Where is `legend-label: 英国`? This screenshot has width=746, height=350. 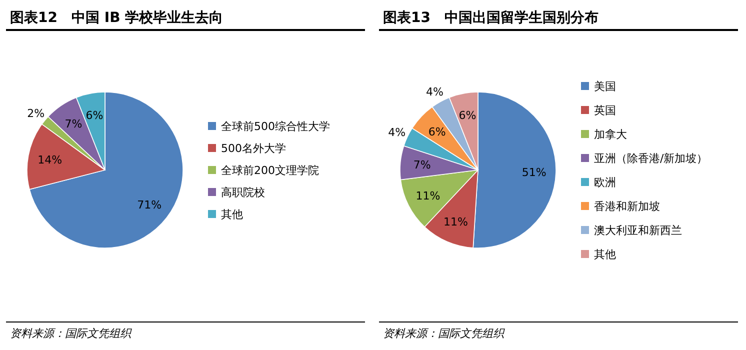
legend-label: 英国 is located at coordinates (605, 110).